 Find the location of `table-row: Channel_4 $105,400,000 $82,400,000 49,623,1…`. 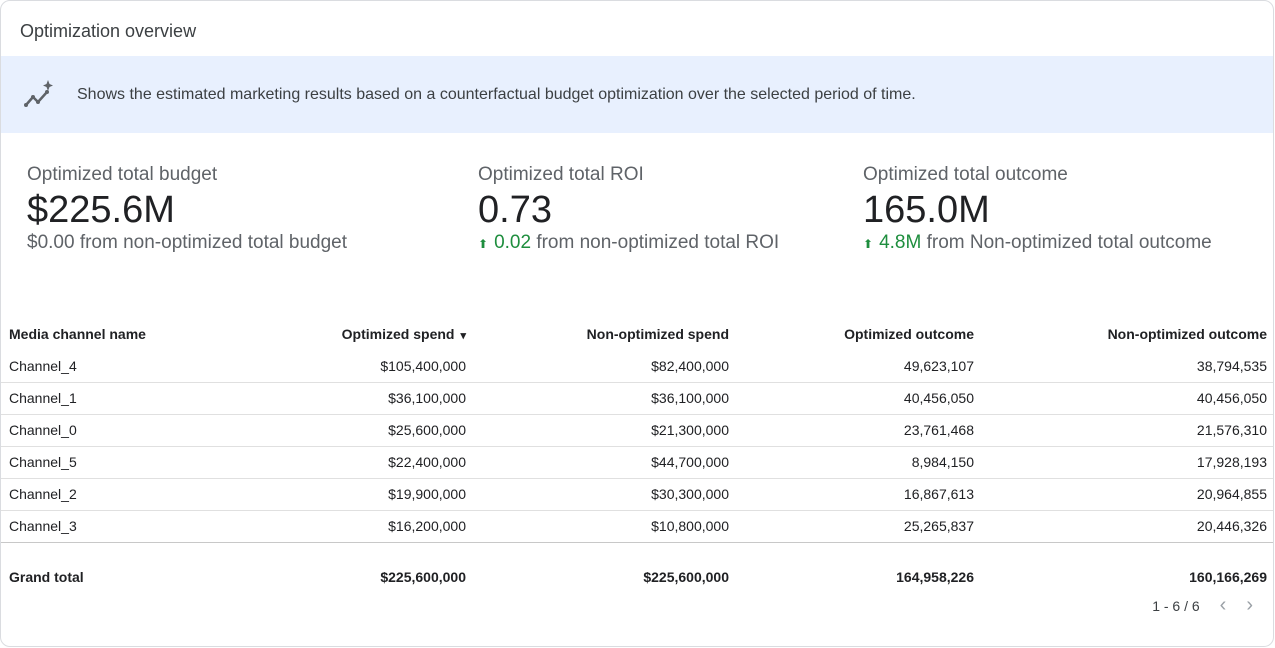

table-row: Channel_4 $105,400,000 $82,400,000 49,623,1… is located at coordinates (637, 366).